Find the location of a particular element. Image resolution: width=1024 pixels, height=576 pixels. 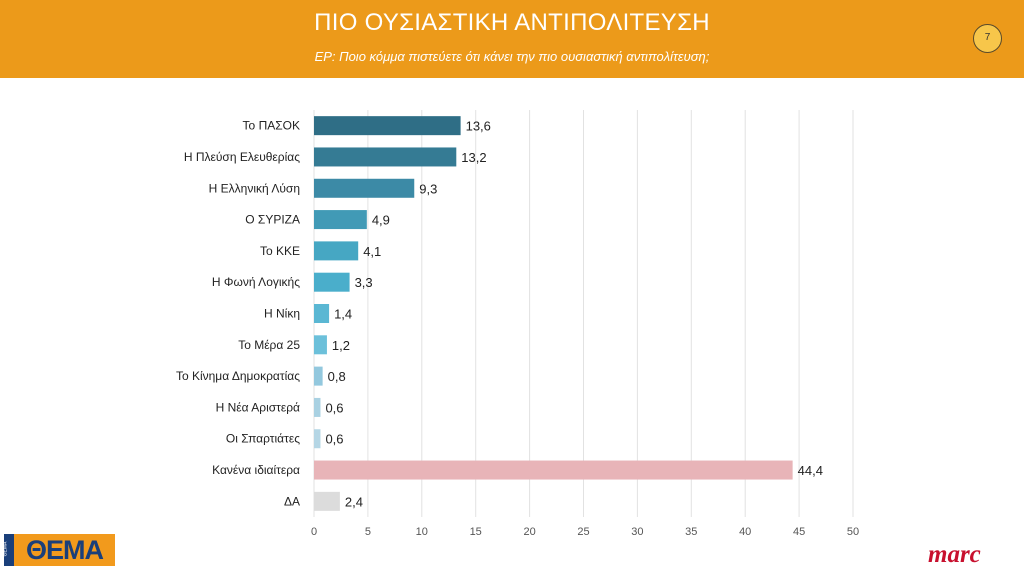

x-tick-label: 15 is located at coordinates (476, 532).